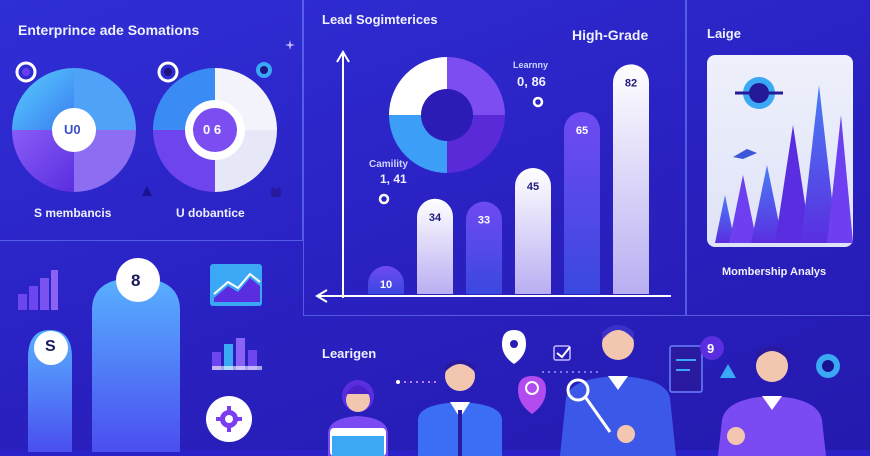 Image resolution: width=870 pixels, height=456 pixels. What do you see at coordinates (724, 33) in the screenshot?
I see `right-panel-title: Laige` at bounding box center [724, 33].